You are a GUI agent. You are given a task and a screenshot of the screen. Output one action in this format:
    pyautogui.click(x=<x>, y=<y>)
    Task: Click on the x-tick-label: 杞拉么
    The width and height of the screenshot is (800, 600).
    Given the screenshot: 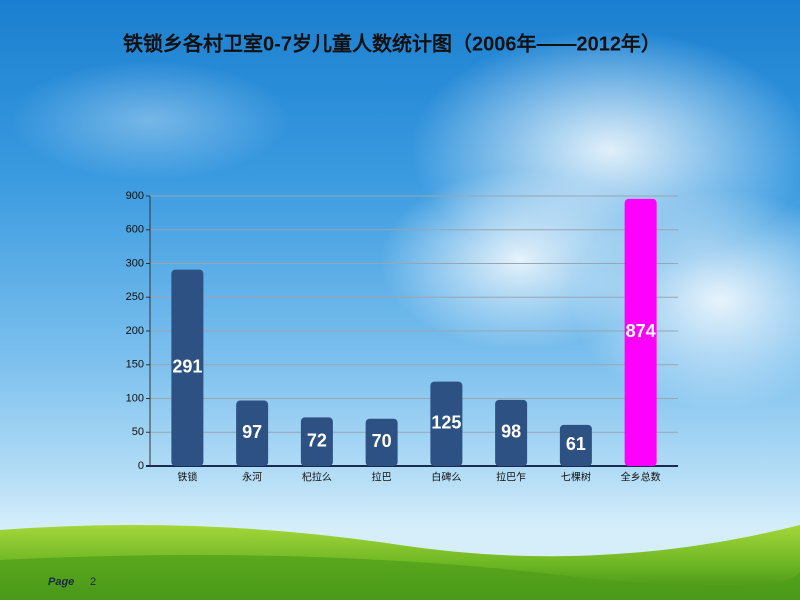 What is the action you would take?
    pyautogui.click(x=317, y=477)
    